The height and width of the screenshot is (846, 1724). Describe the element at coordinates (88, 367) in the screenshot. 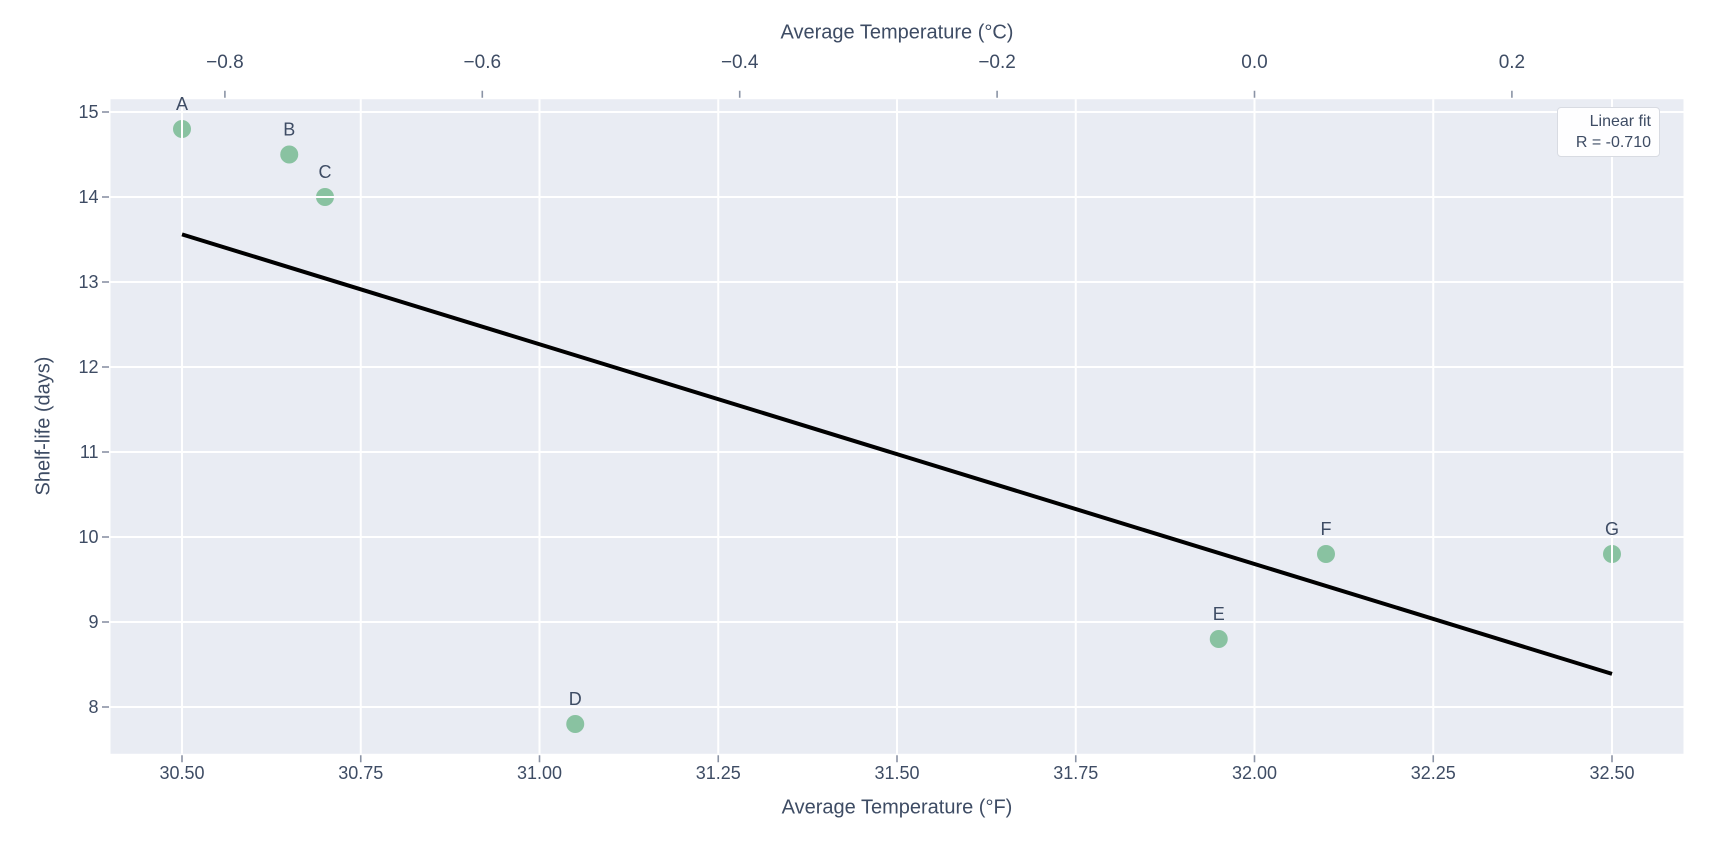

I see `y-tick-label: 12` at that location.